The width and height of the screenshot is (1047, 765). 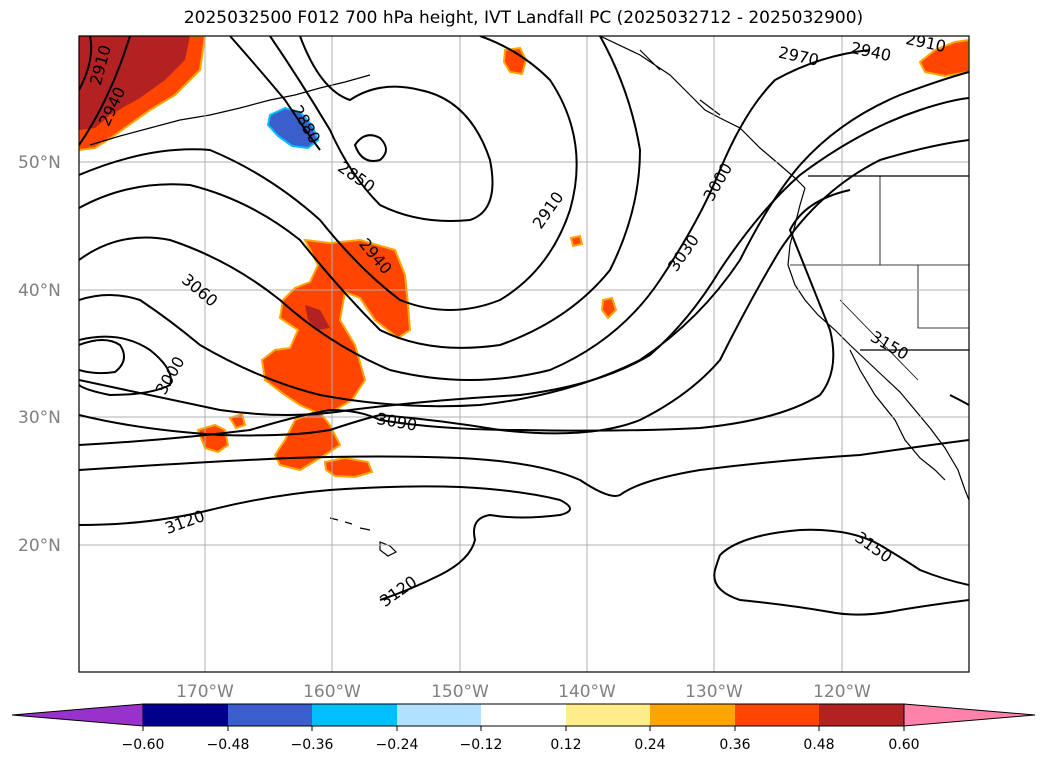 I want to click on colorbar-tick-label: −0.24, so click(x=397, y=745).